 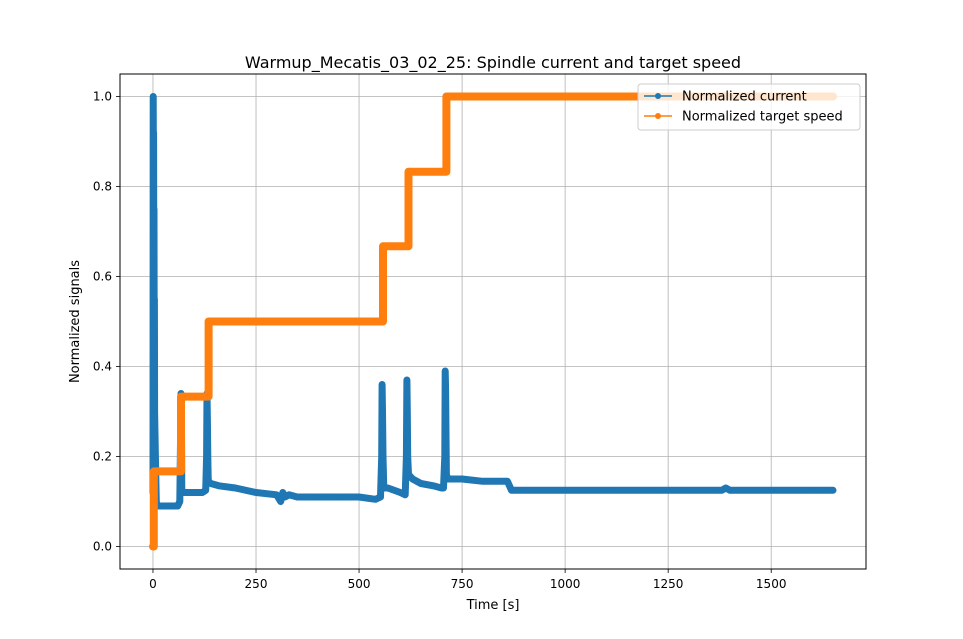 What do you see at coordinates (668, 584) in the screenshot?
I see `x-tick-label: 1250` at bounding box center [668, 584].